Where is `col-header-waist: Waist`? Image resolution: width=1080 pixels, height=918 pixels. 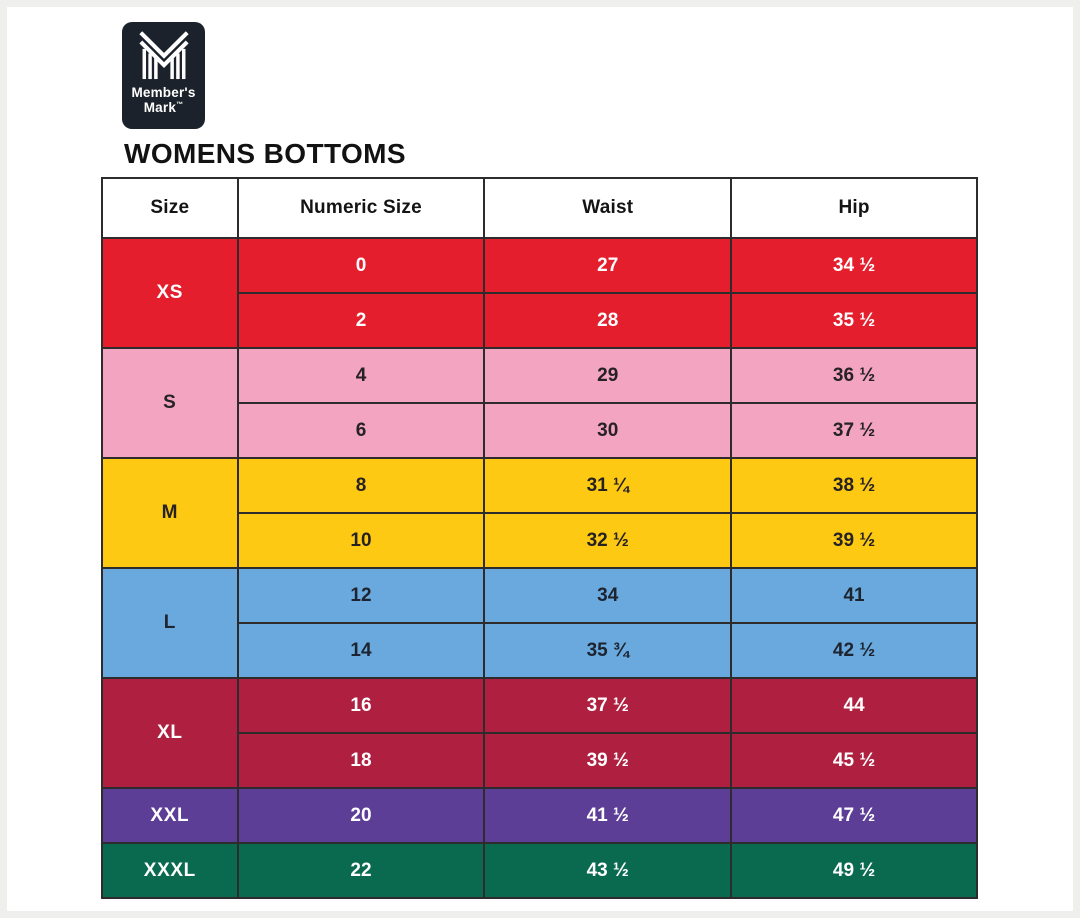 col-header-waist: Waist is located at coordinates (608, 208).